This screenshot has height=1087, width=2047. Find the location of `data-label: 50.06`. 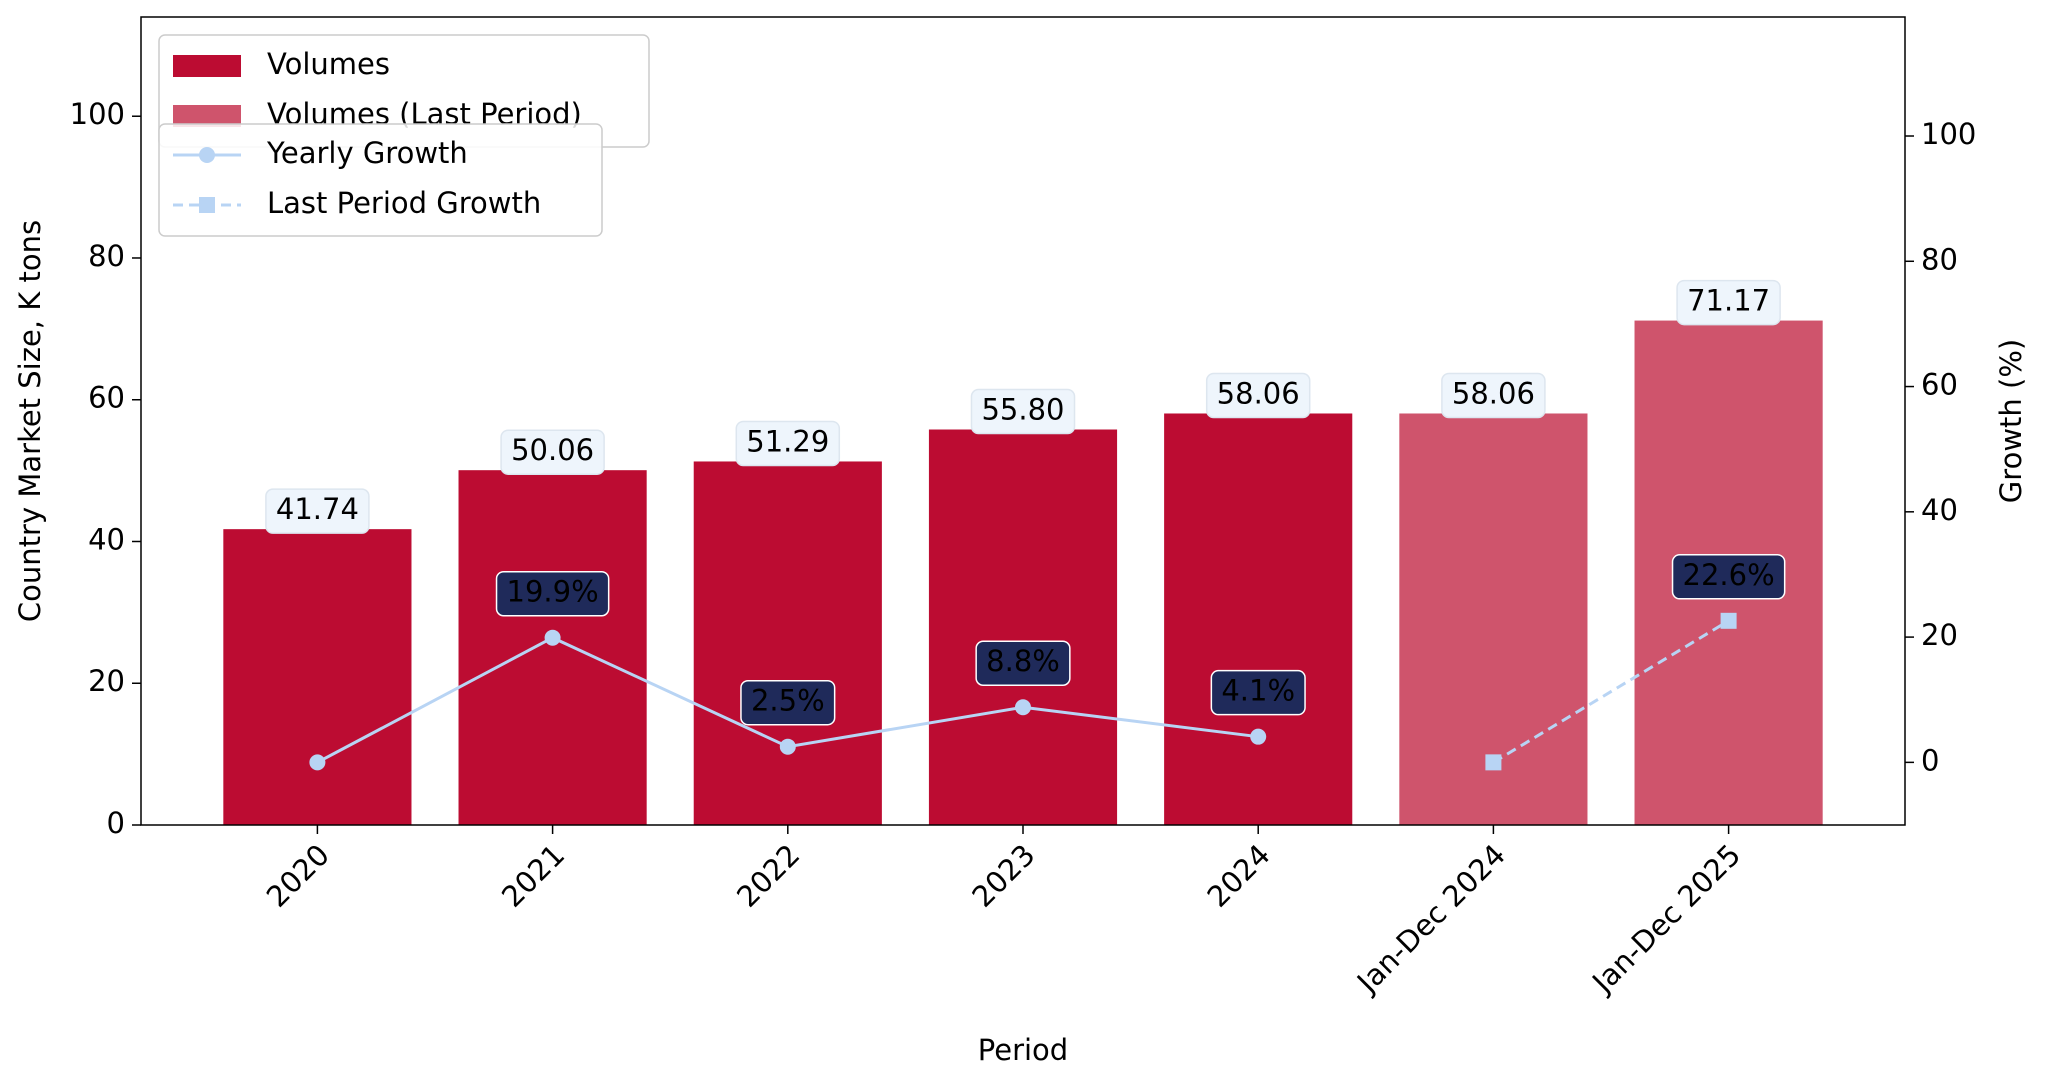

data-label: 50.06 is located at coordinates (552, 452).